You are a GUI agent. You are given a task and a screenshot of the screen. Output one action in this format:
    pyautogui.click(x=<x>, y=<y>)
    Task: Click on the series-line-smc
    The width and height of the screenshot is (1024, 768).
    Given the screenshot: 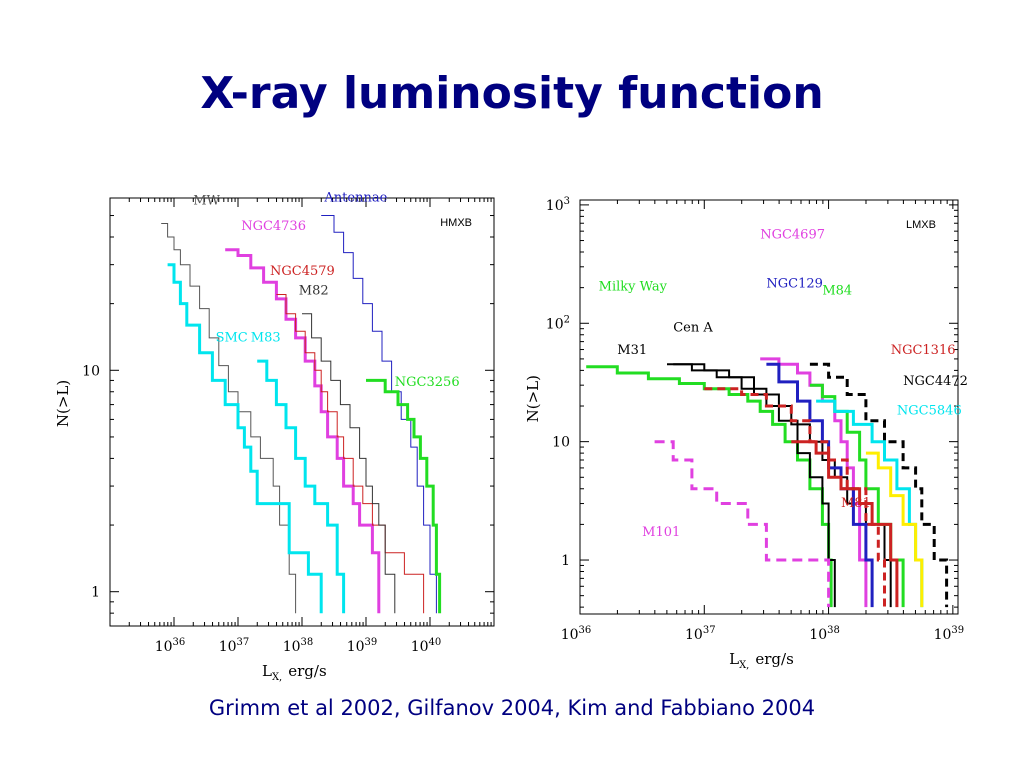 What is the action you would take?
    pyautogui.click(x=245, y=438)
    